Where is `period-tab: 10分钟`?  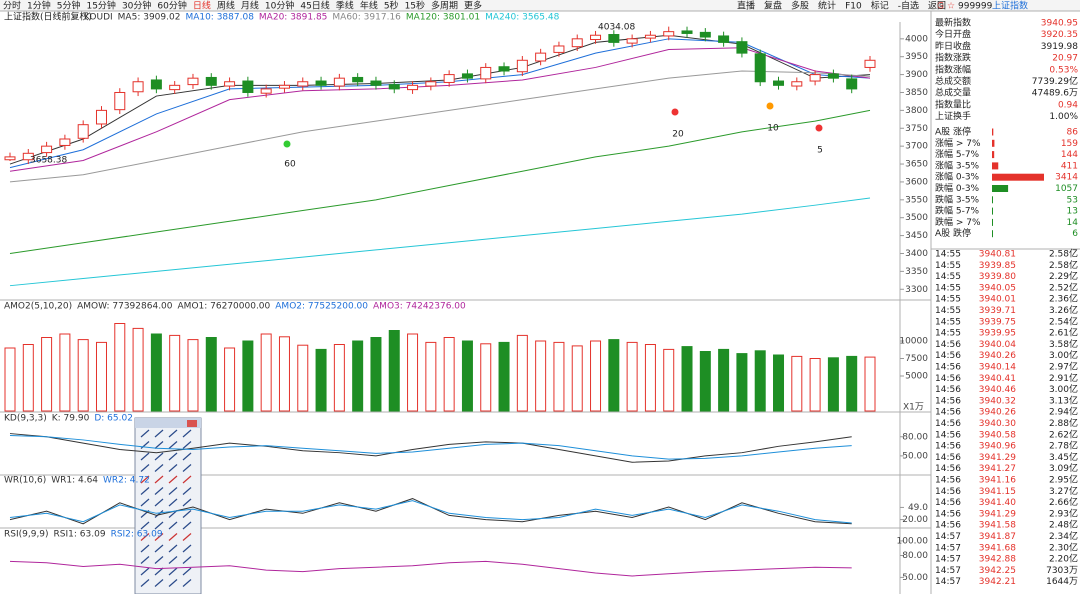
period-tab: 10分钟 is located at coordinates (279, 6).